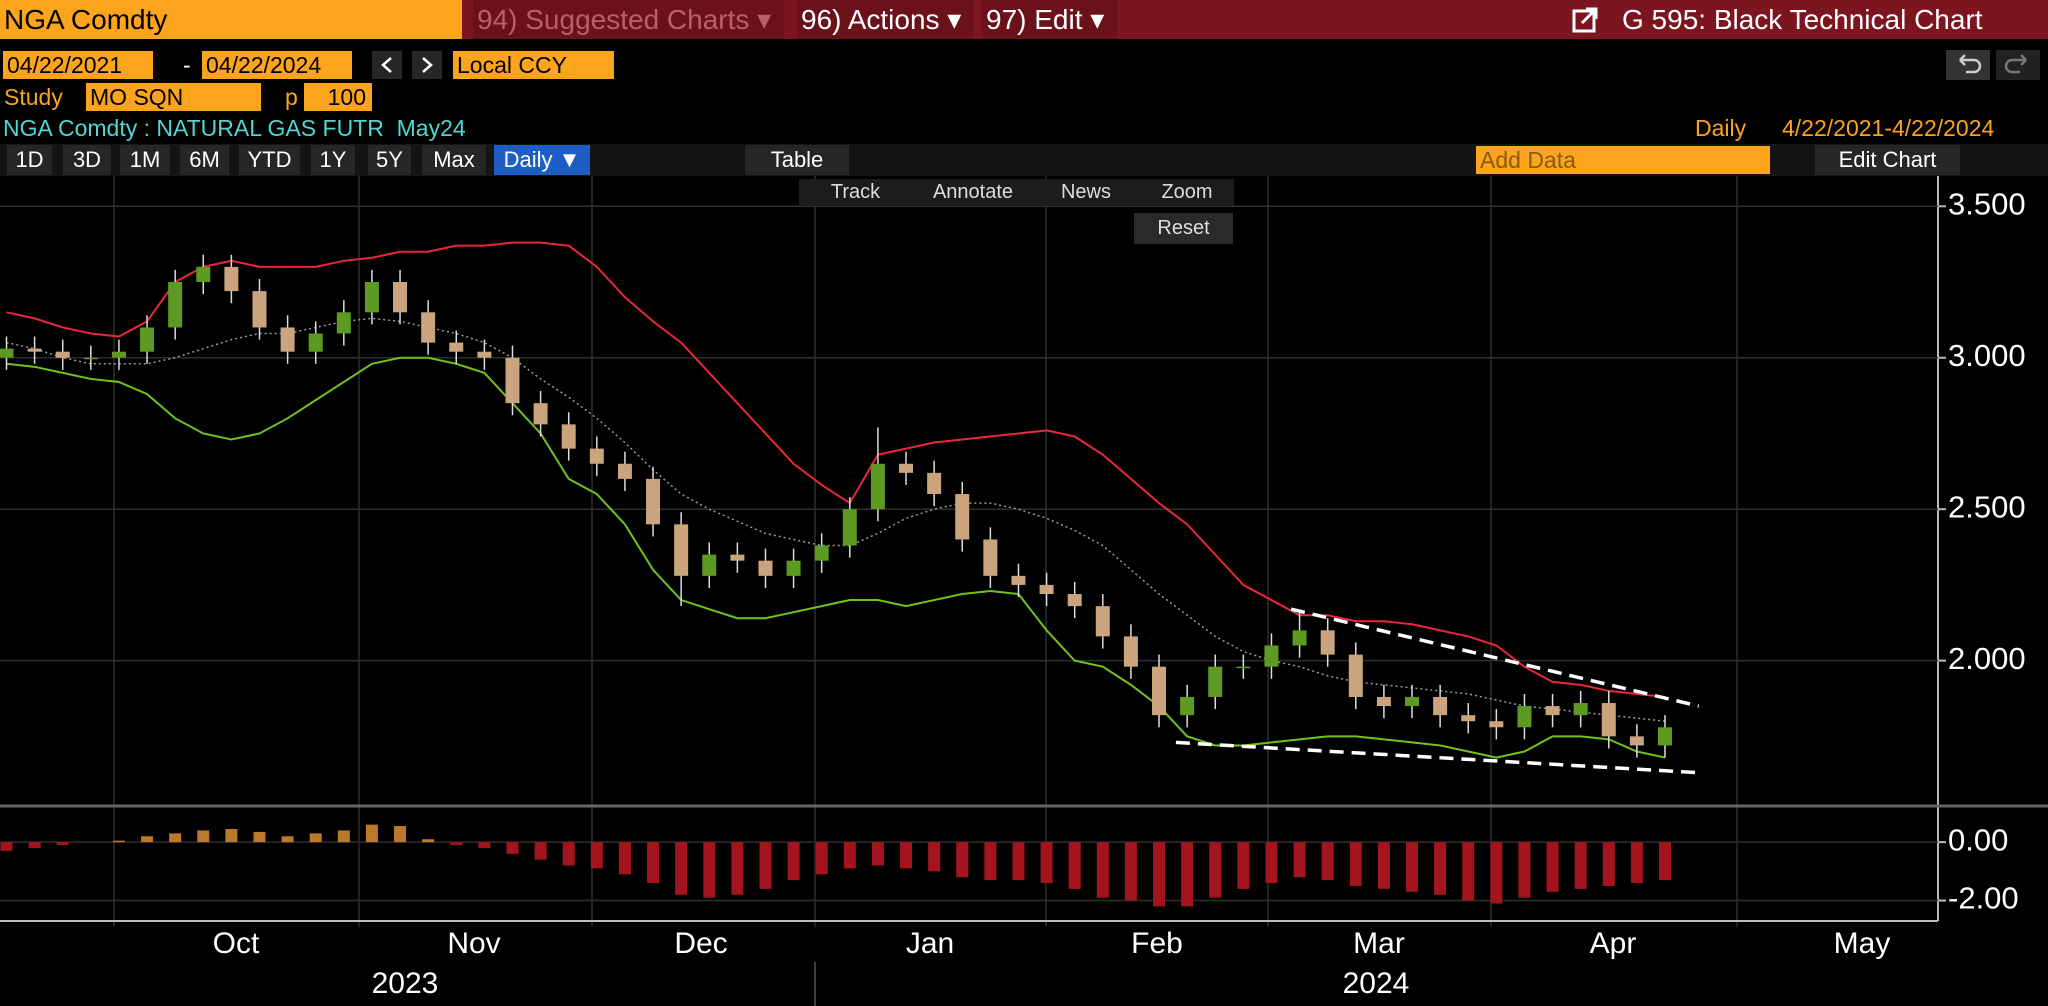 The height and width of the screenshot is (1006, 2048). Describe the element at coordinates (87, 160) in the screenshot. I see `period-button: 3D` at that location.